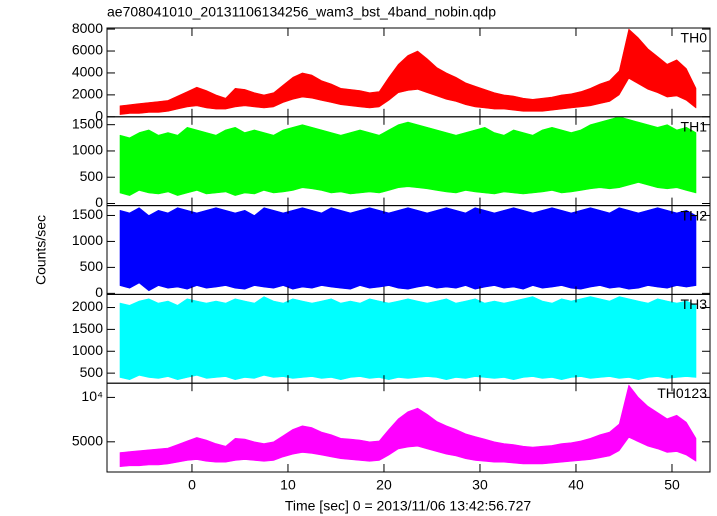  I want to click on y-tick-label: 10⁴, so click(92, 396).